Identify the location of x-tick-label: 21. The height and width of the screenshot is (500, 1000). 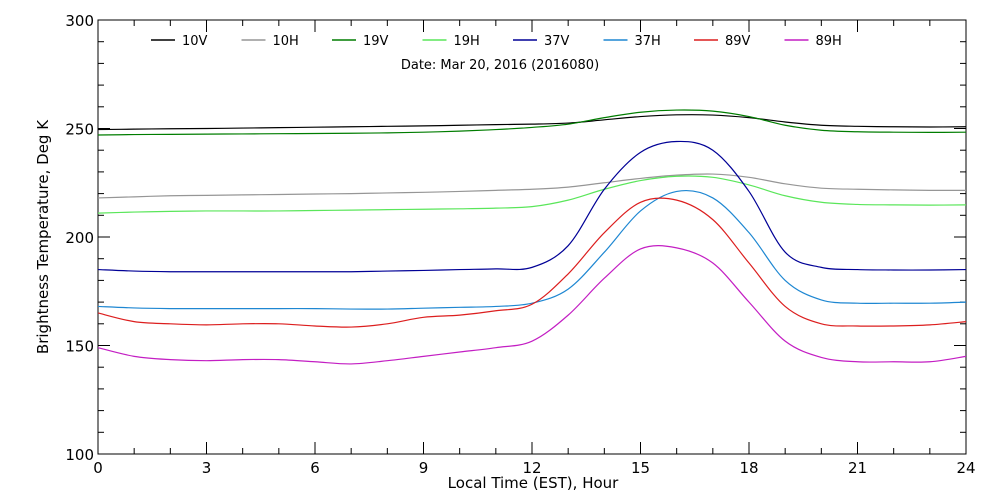
(857, 468).